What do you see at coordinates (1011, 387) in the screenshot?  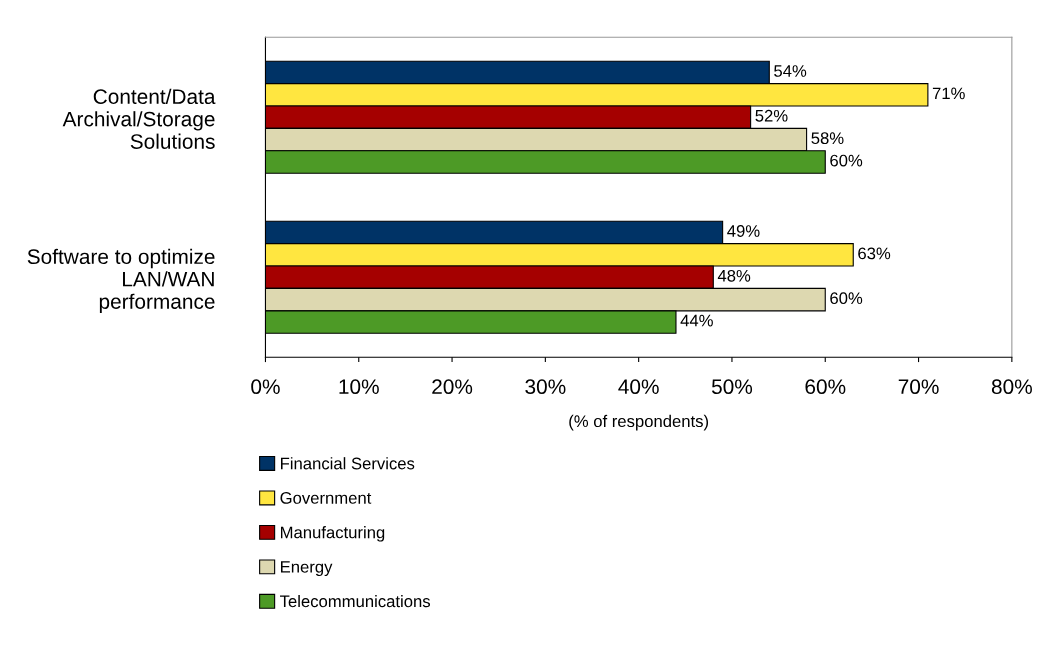 I see `x-tick-label: 80%` at bounding box center [1011, 387].